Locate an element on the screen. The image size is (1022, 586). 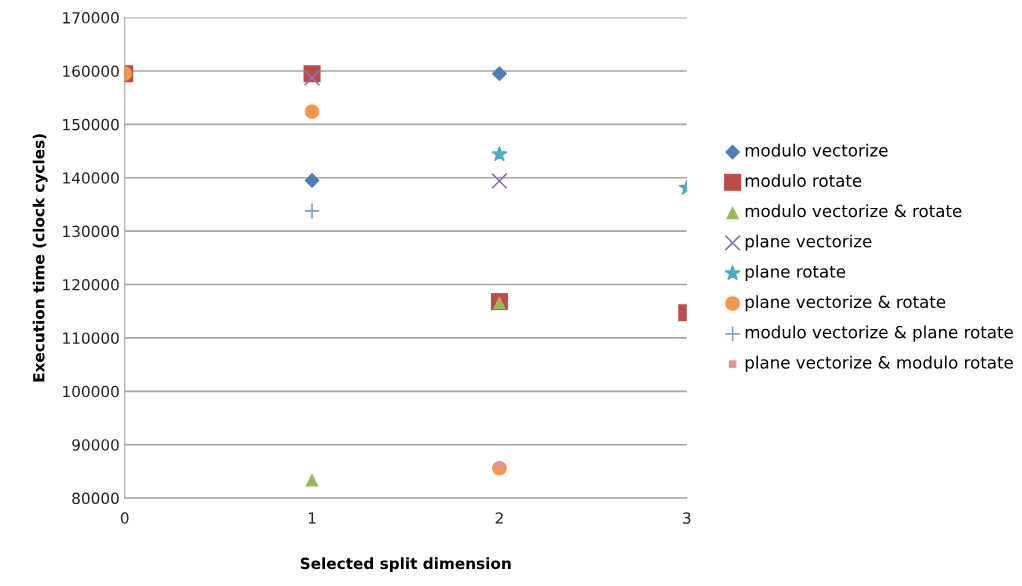
y-tick-label: 130000 is located at coordinates (91, 231).